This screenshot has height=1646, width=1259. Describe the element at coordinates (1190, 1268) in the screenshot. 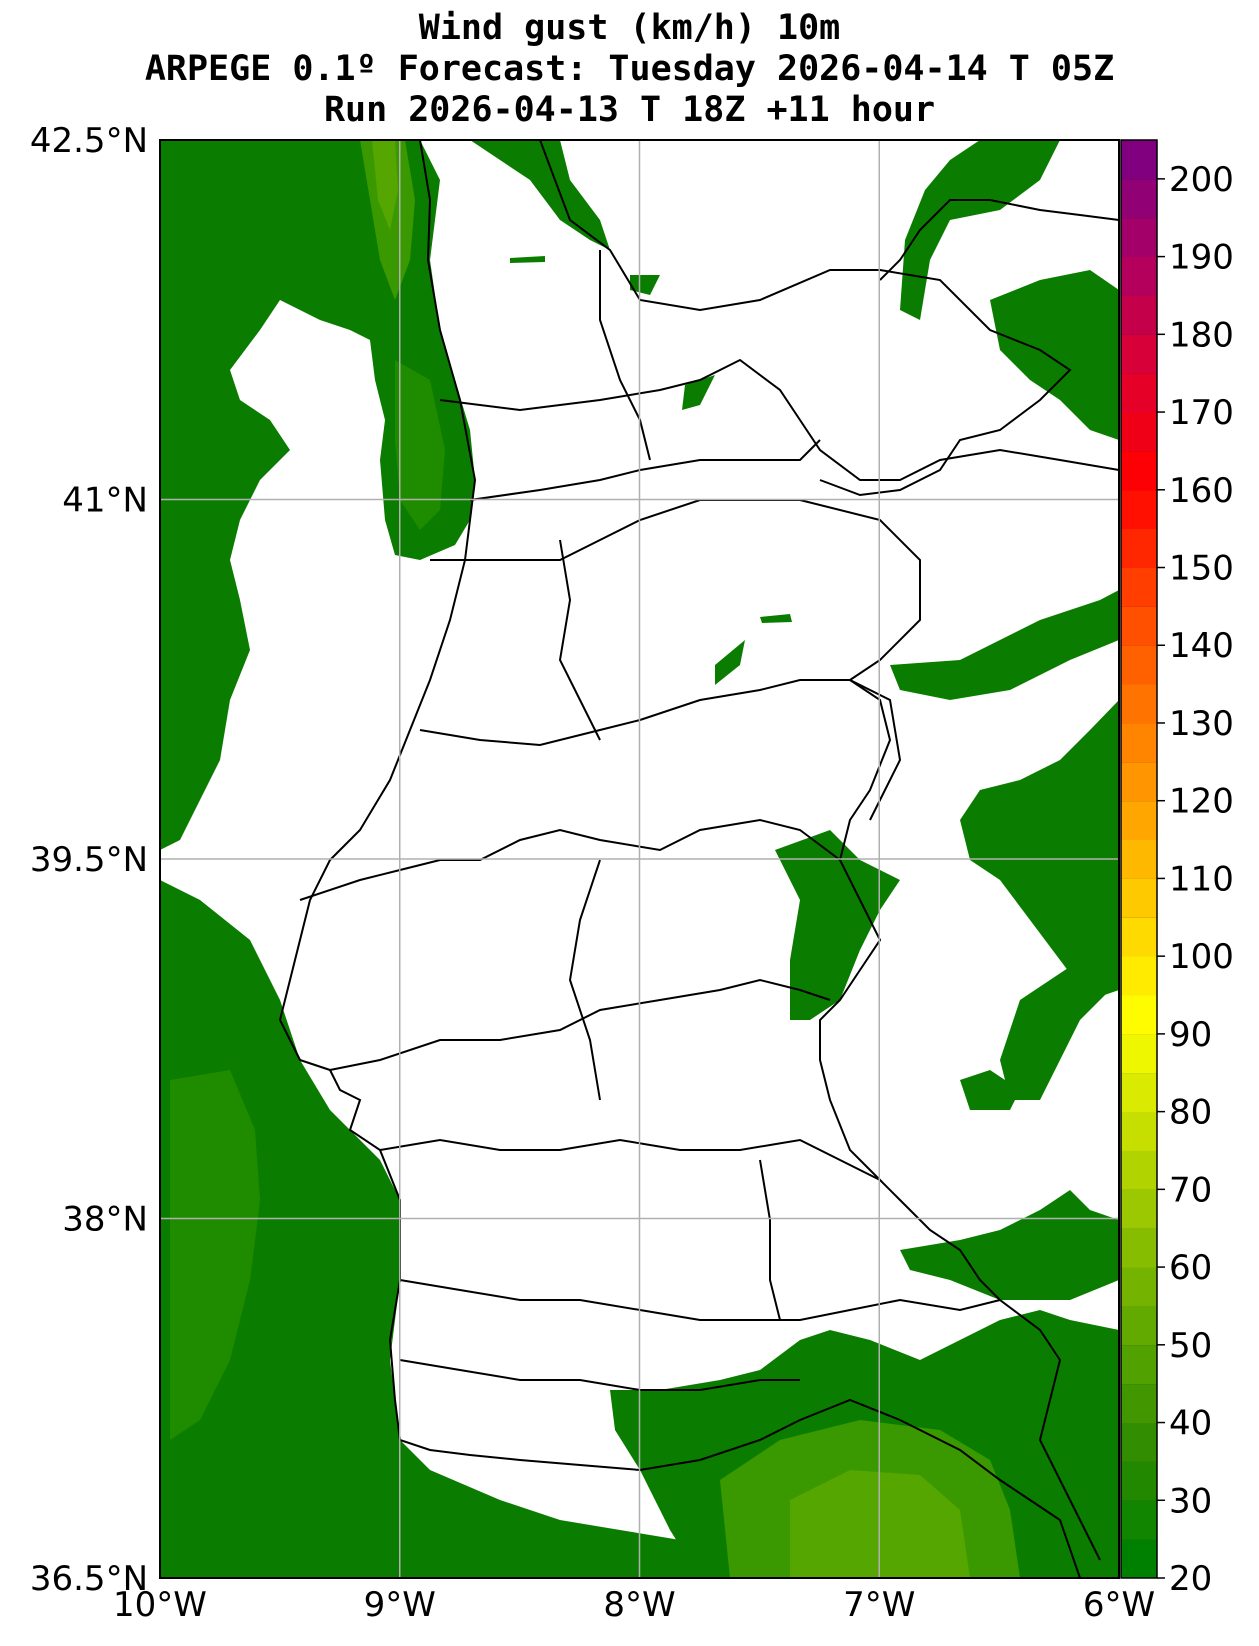

I see `colorbar-tick-label-60: 60` at that location.